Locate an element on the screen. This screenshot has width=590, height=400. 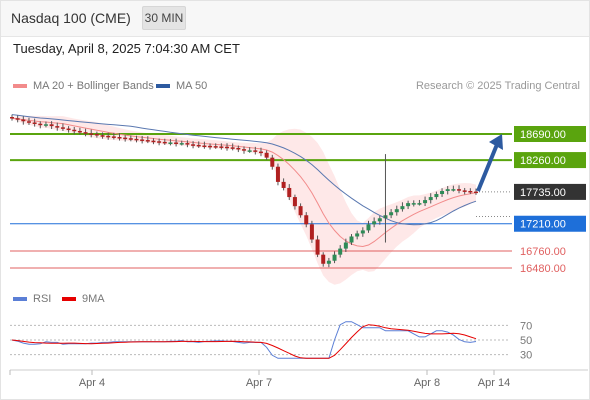
x-tick-label-Apr-8: Apr 8 is located at coordinates (427, 383).